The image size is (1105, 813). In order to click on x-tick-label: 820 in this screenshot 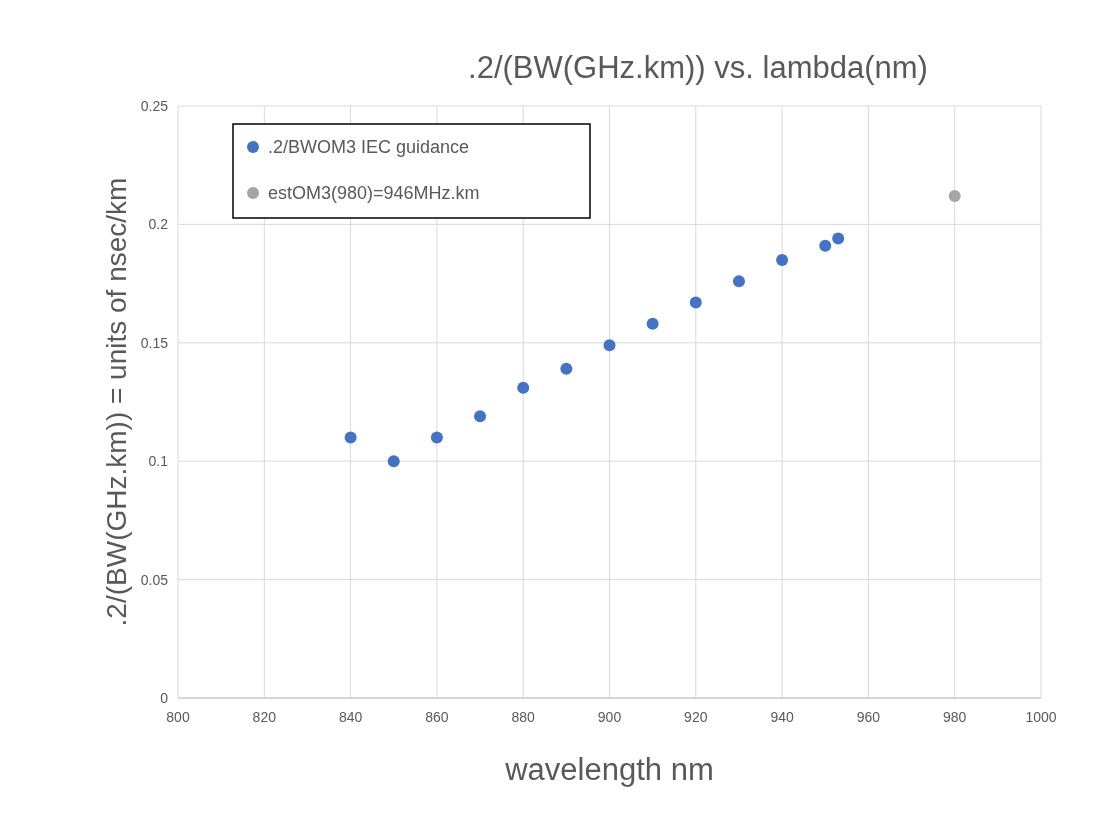, I will do `click(264, 717)`.